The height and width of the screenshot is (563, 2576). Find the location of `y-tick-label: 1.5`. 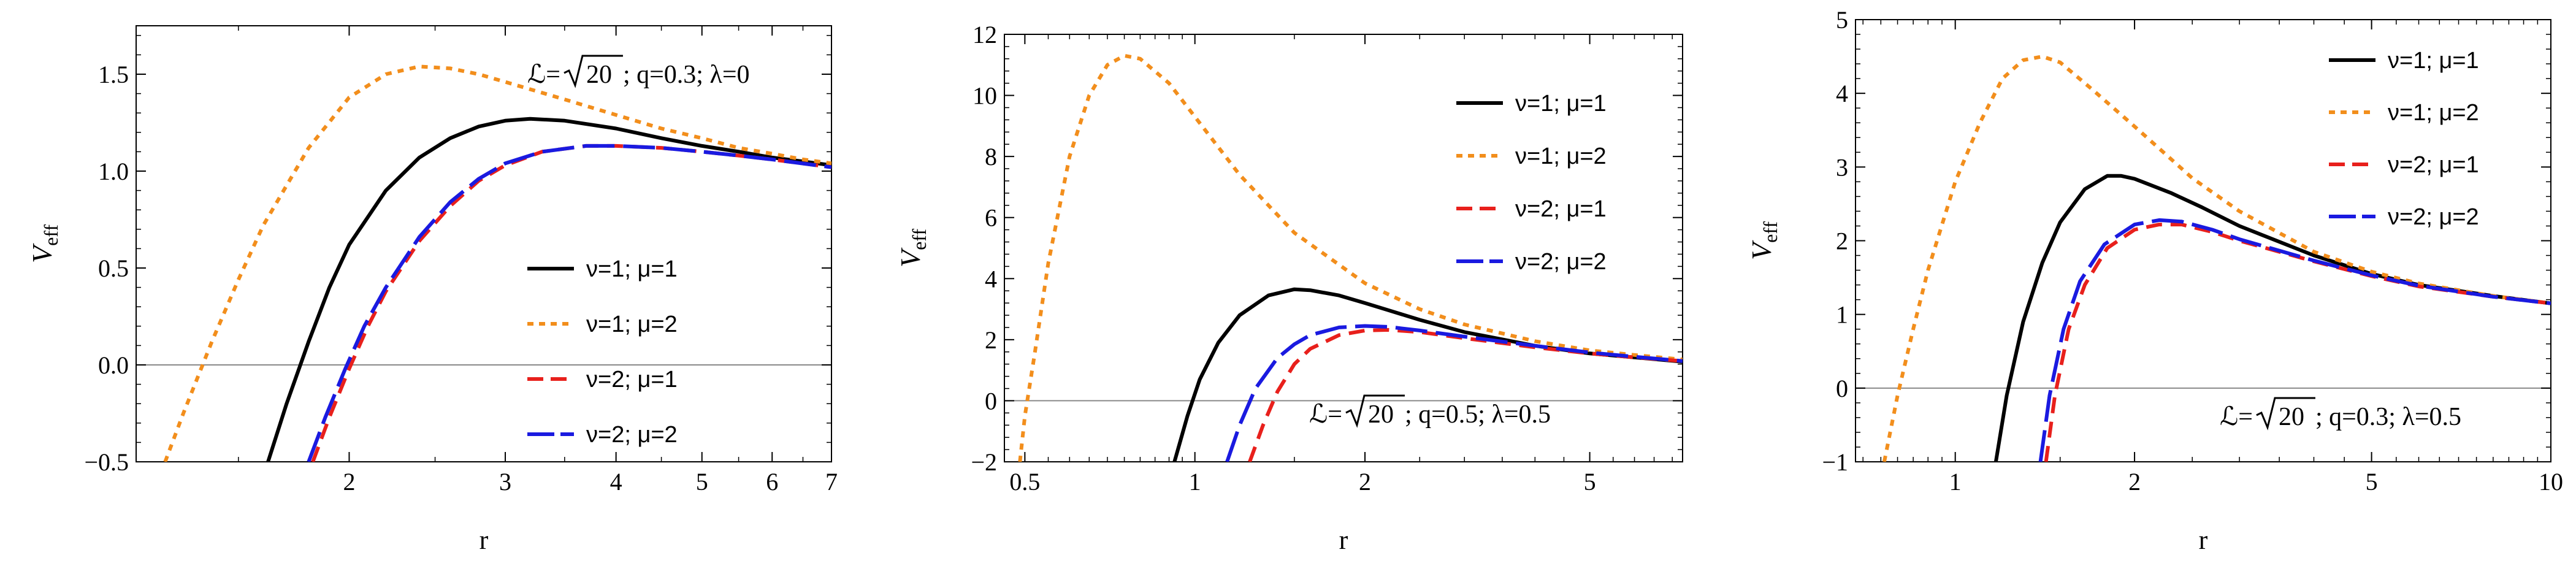

y-tick-label: 1.5 is located at coordinates (113, 74).